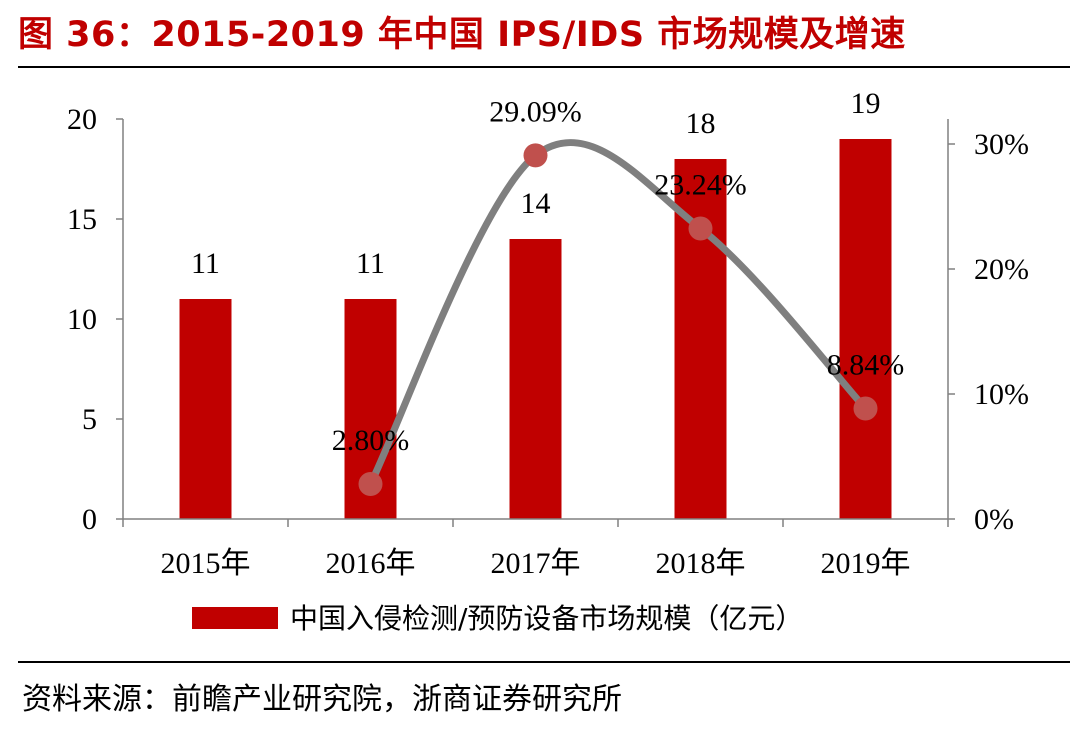 Image resolution: width=1080 pixels, height=729 pixels. Describe the element at coordinates (866, 563) in the screenshot. I see `x-tick-label-4: 2019年` at that location.